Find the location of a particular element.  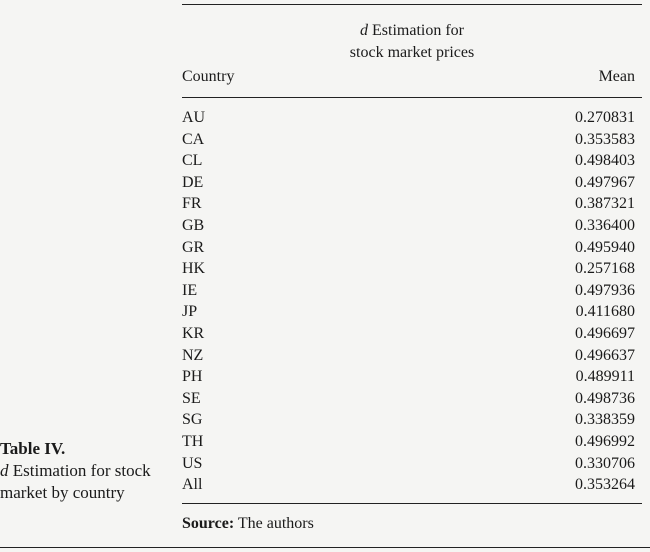

country-cell: CL is located at coordinates (192, 161).